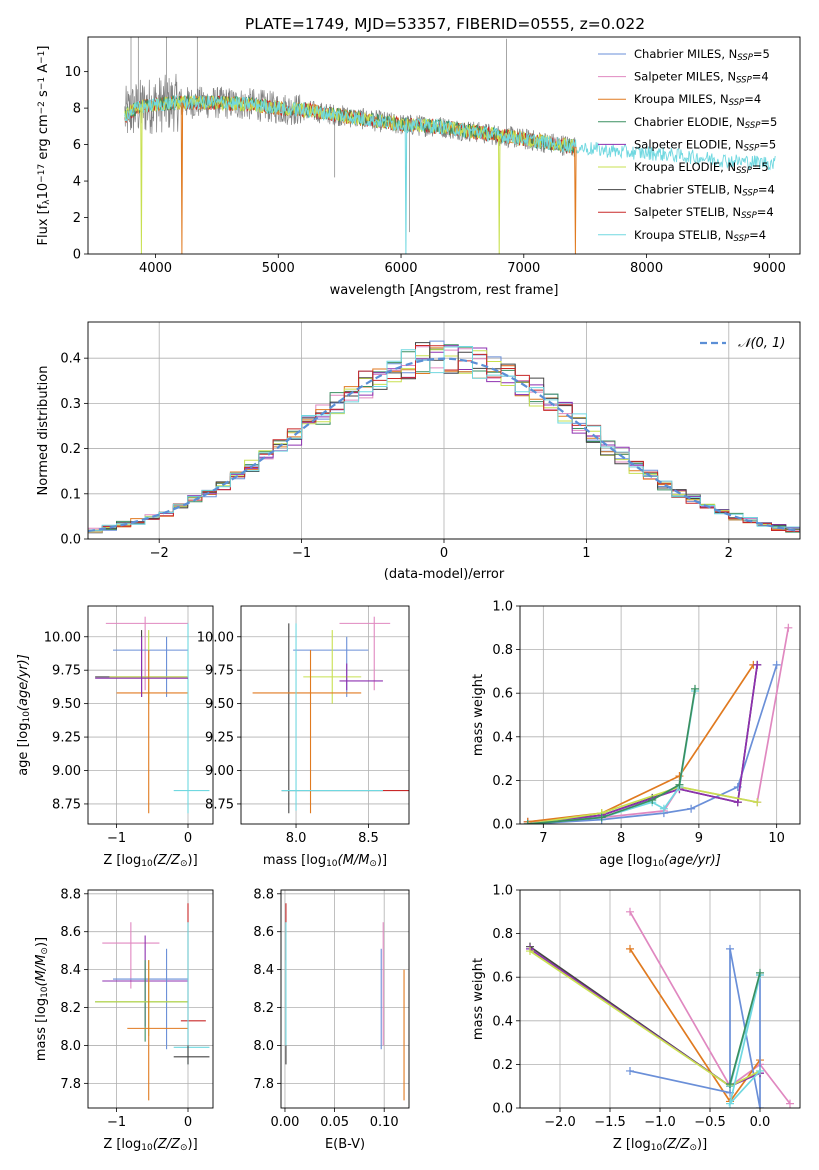  What do you see at coordinates (331, 1019) in the screenshot?
I see `mass-vs-extinction-panel: 0.00 0.05 0.10 7.8 8.0 8.2 8.4 8.6 8.8 E(B-V)` at bounding box center [331, 1019].